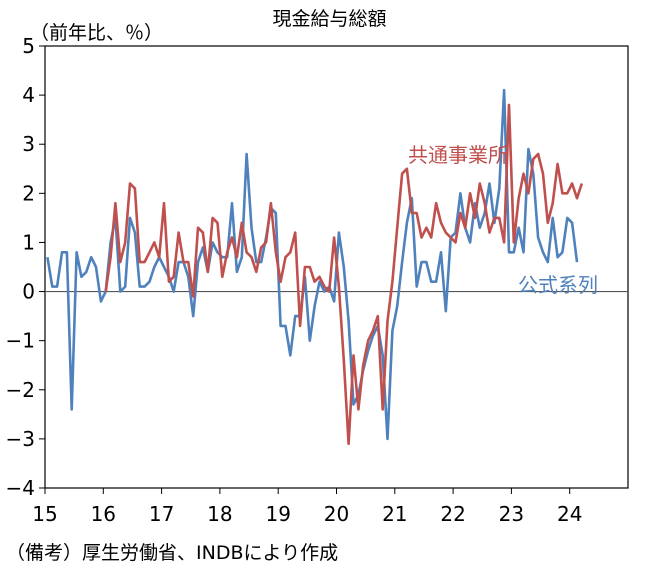 The width and height of the screenshot is (659, 574). I want to click on series-label-common-establishments: 共通事業所, so click(458, 155).